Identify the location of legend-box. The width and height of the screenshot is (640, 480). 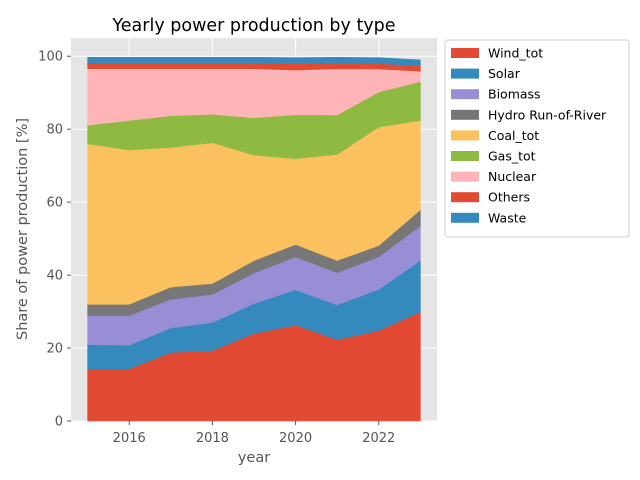
(537, 138).